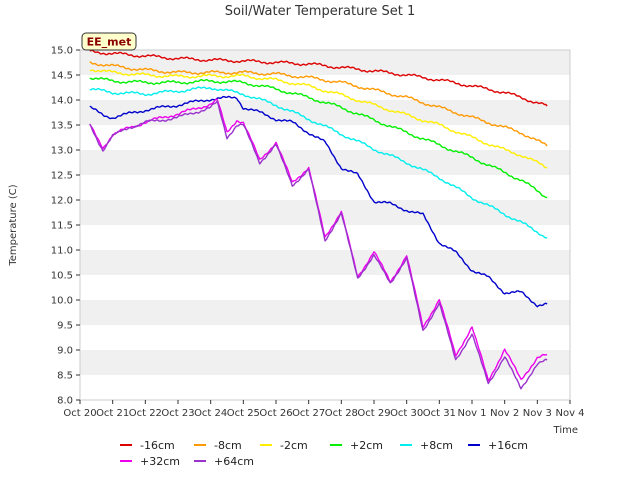 Image resolution: width=640 pixels, height=480 pixels. Describe the element at coordinates (537, 413) in the screenshot. I see `x-tick-label: Nov 3` at that location.